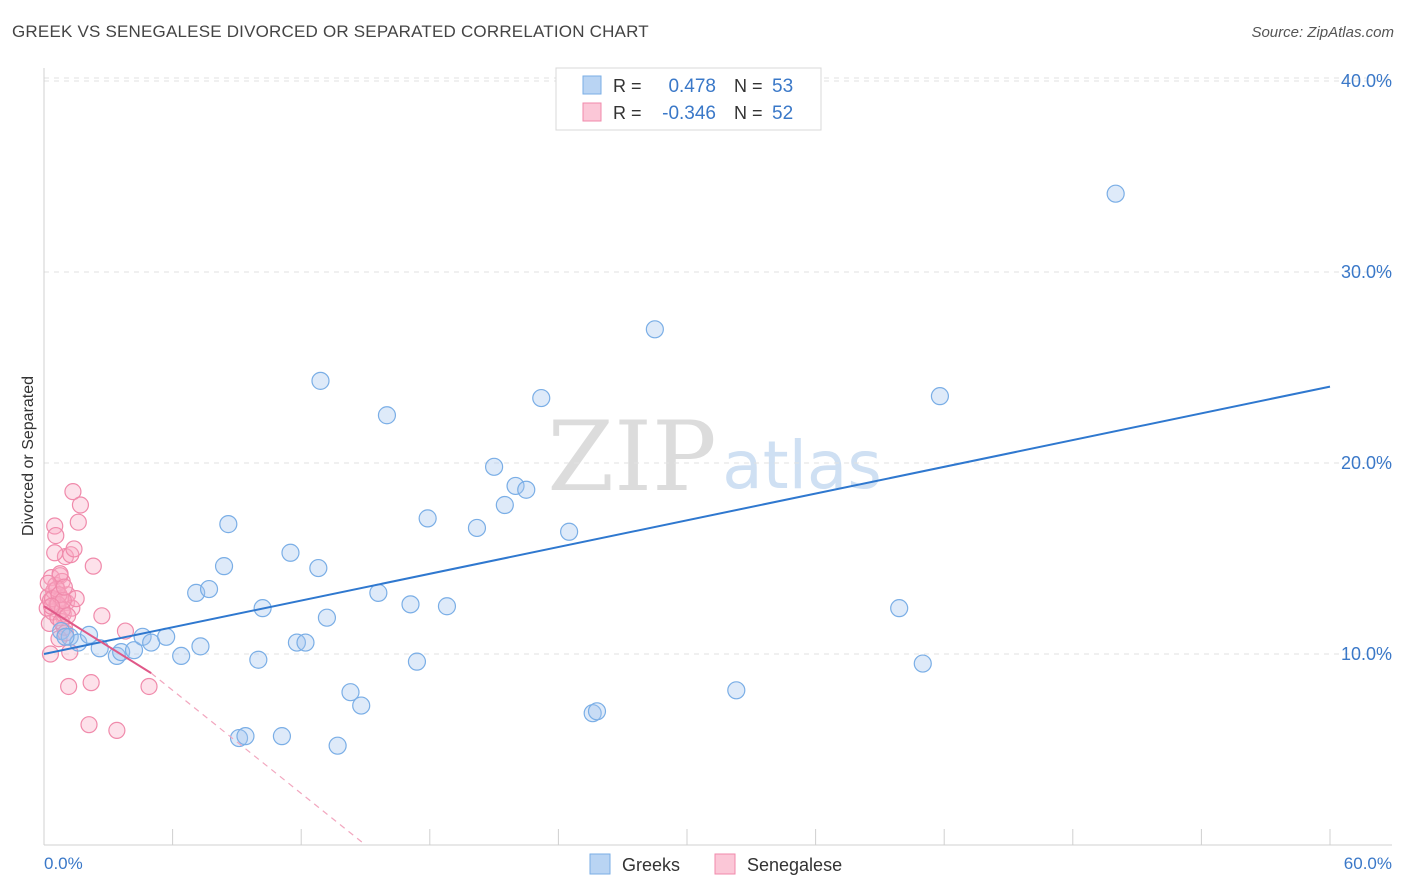  What do you see at coordinates (1366, 81) in the screenshot?
I see `y-tick-label-40: 40.0%` at bounding box center [1366, 81].